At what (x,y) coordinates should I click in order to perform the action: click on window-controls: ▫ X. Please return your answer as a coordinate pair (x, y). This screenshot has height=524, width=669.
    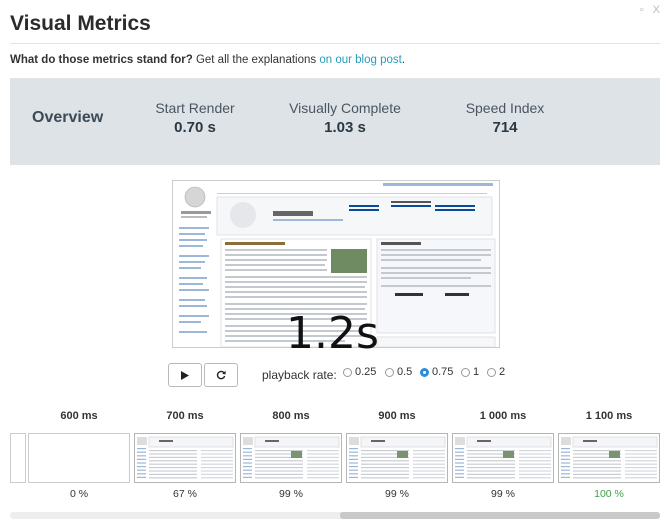
    Looking at the image, I should click on (651, 10).